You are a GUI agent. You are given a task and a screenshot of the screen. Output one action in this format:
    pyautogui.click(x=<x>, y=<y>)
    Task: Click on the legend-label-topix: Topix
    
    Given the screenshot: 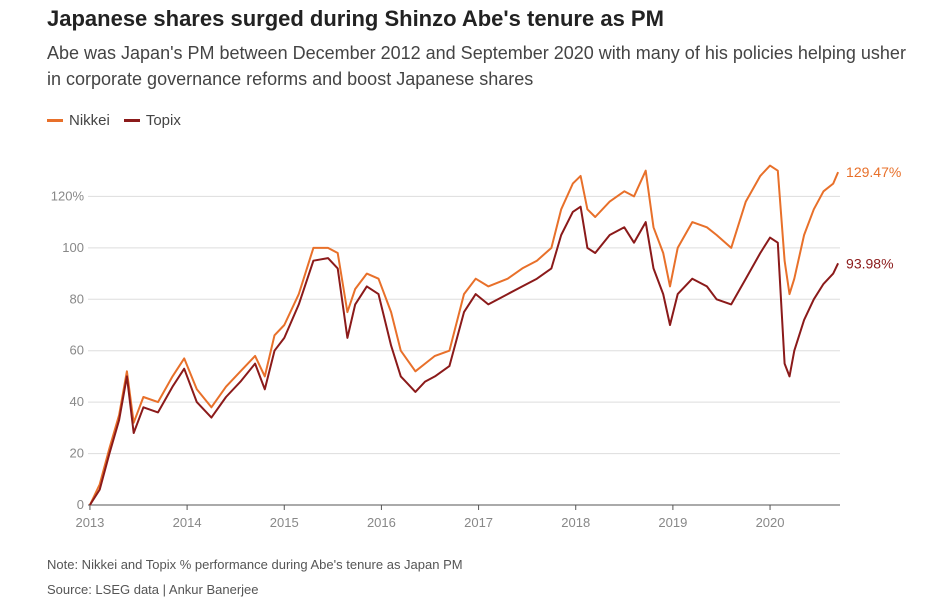 What is the action you would take?
    pyautogui.click(x=163, y=120)
    